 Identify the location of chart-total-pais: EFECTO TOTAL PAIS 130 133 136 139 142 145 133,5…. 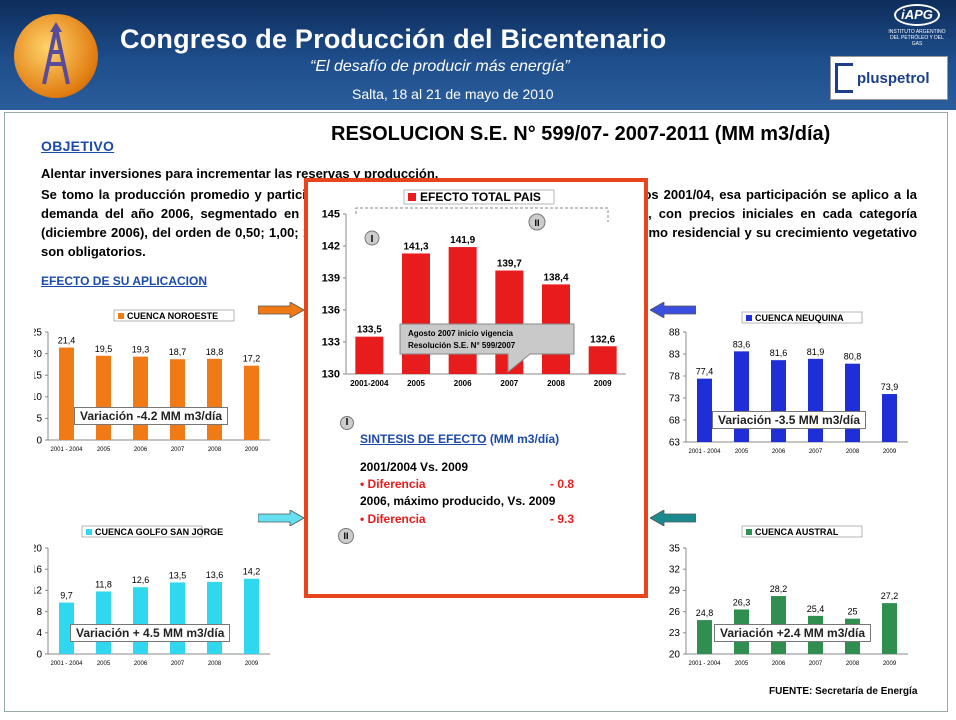
(474, 288).